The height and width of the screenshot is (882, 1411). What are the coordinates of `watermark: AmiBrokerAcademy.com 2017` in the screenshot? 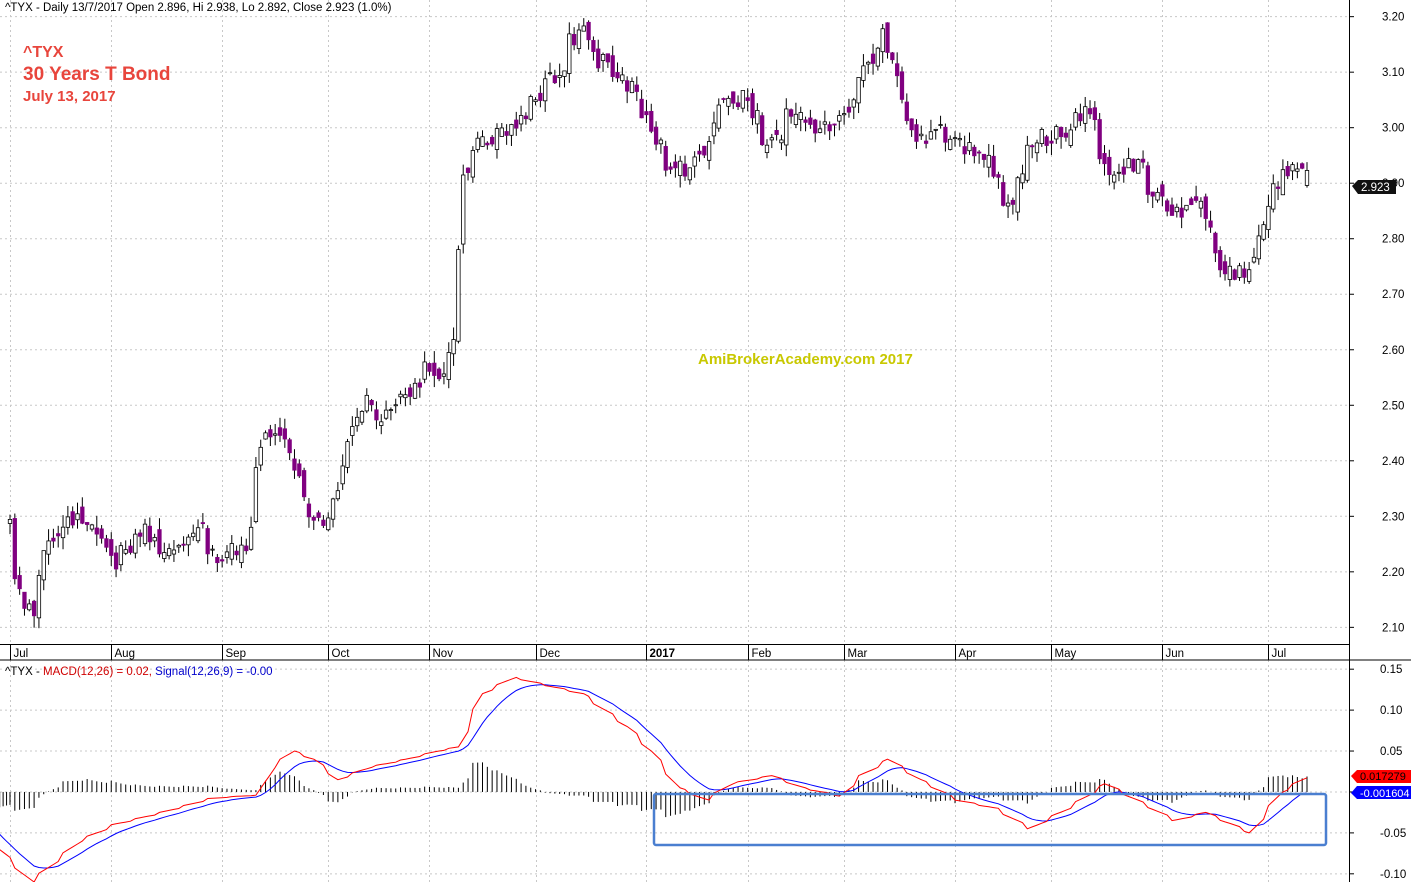 It's located at (805, 359).